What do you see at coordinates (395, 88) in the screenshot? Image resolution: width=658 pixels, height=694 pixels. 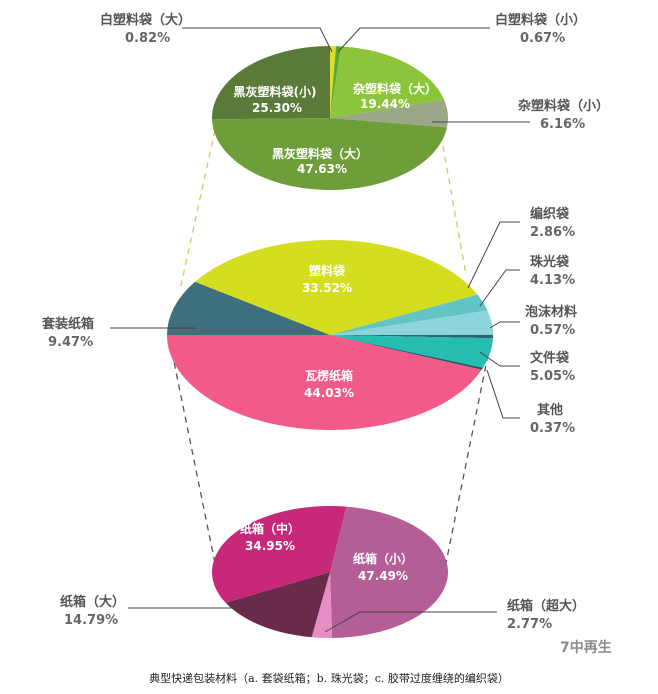 I see `label-name: 杂塑料袋（大）` at bounding box center [395, 88].